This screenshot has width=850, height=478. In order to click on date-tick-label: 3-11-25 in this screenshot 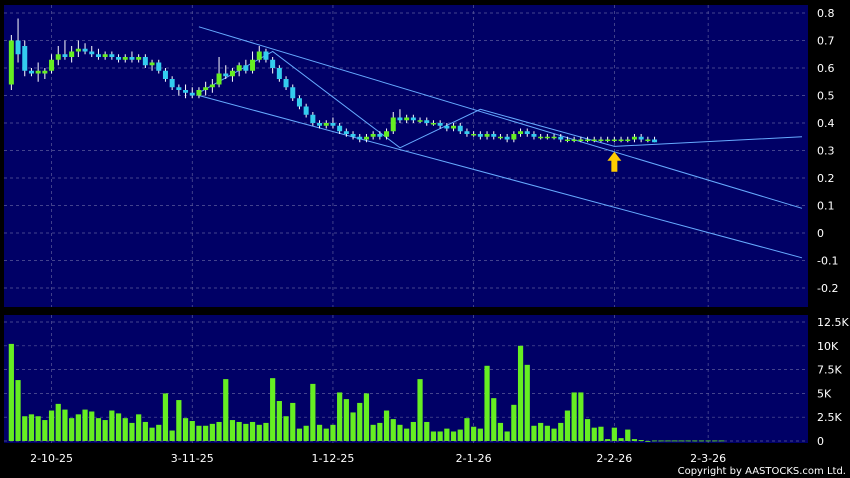, I will do `click(192, 458)`.